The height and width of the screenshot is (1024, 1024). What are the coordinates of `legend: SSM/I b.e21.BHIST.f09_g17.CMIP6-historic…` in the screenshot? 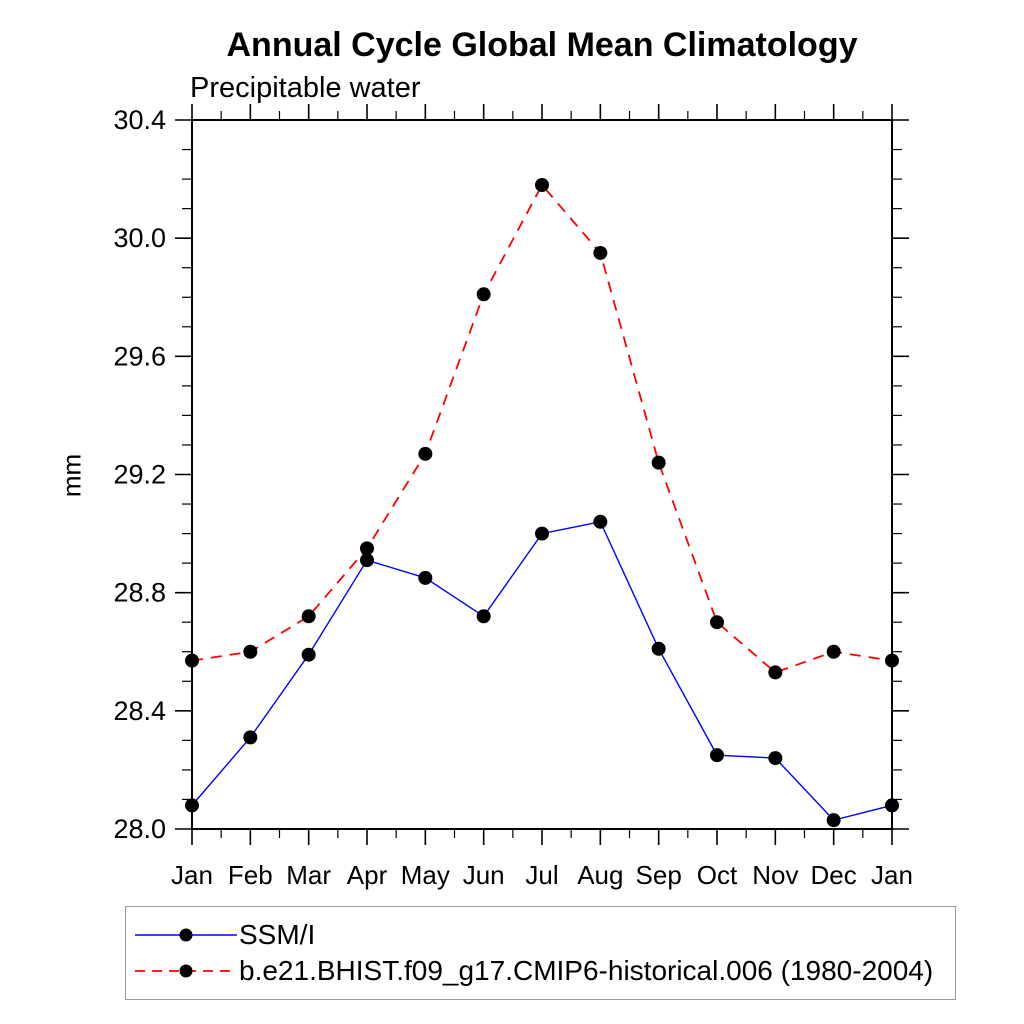 It's located at (540, 953).